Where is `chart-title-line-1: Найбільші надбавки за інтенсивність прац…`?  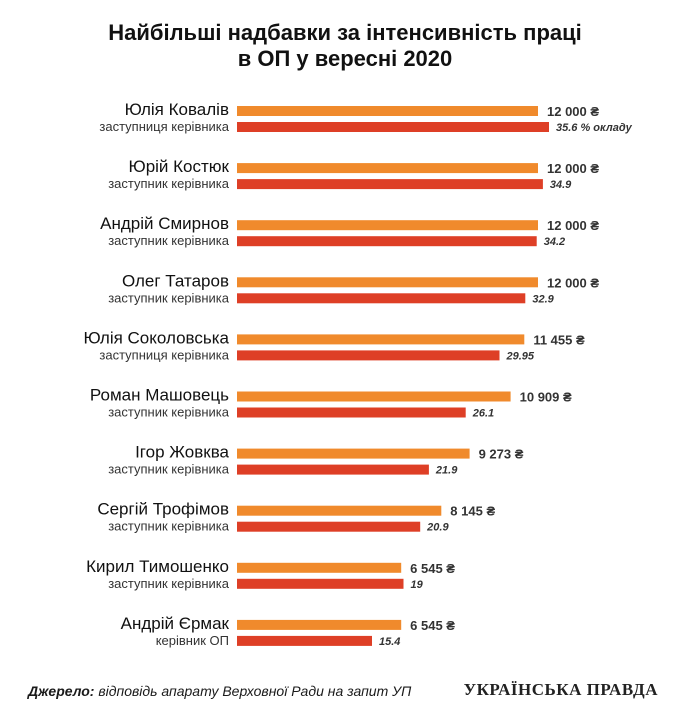
chart-title-line-1: Найбільші надбавки за інтенсивність прац… is located at coordinates (345, 32).